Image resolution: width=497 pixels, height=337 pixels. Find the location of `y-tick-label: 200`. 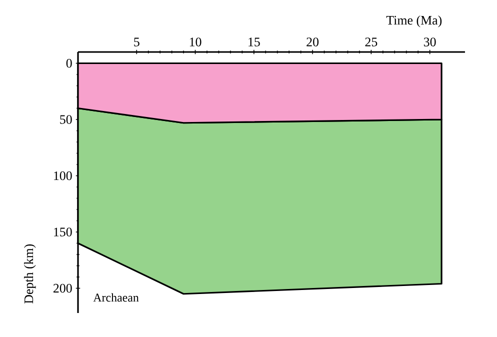

y-tick-label: 200 is located at coordinates (62, 288).